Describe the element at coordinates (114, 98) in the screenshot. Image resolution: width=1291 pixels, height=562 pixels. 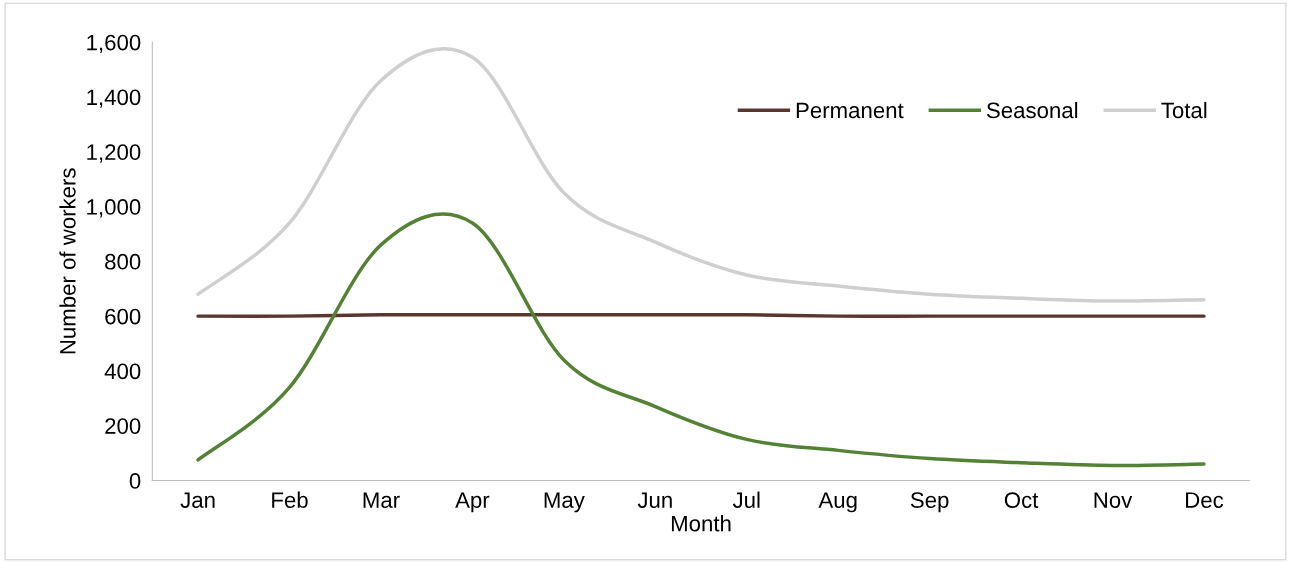
I see `y-tick-label: 1,400` at that location.